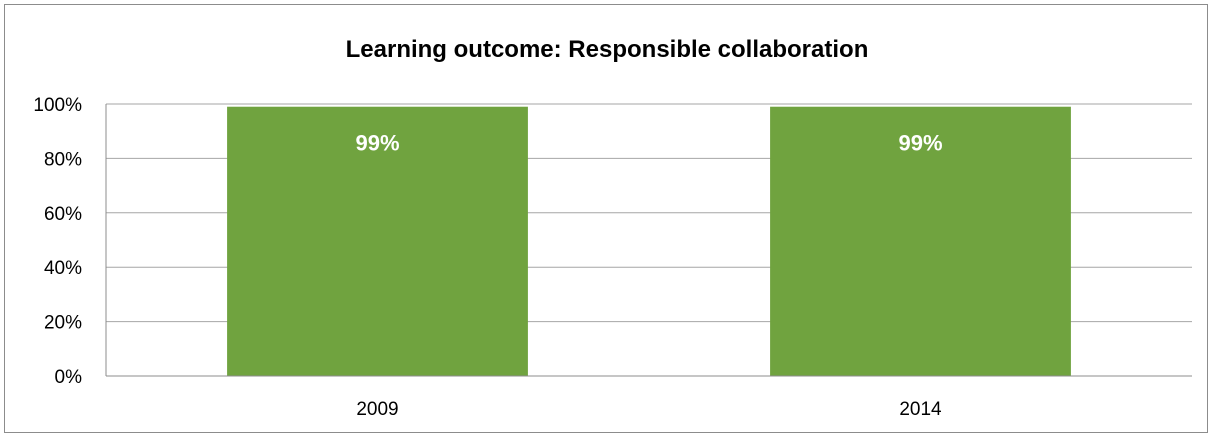  What do you see at coordinates (377, 409) in the screenshot?
I see `x-tick-label: 2009` at bounding box center [377, 409].